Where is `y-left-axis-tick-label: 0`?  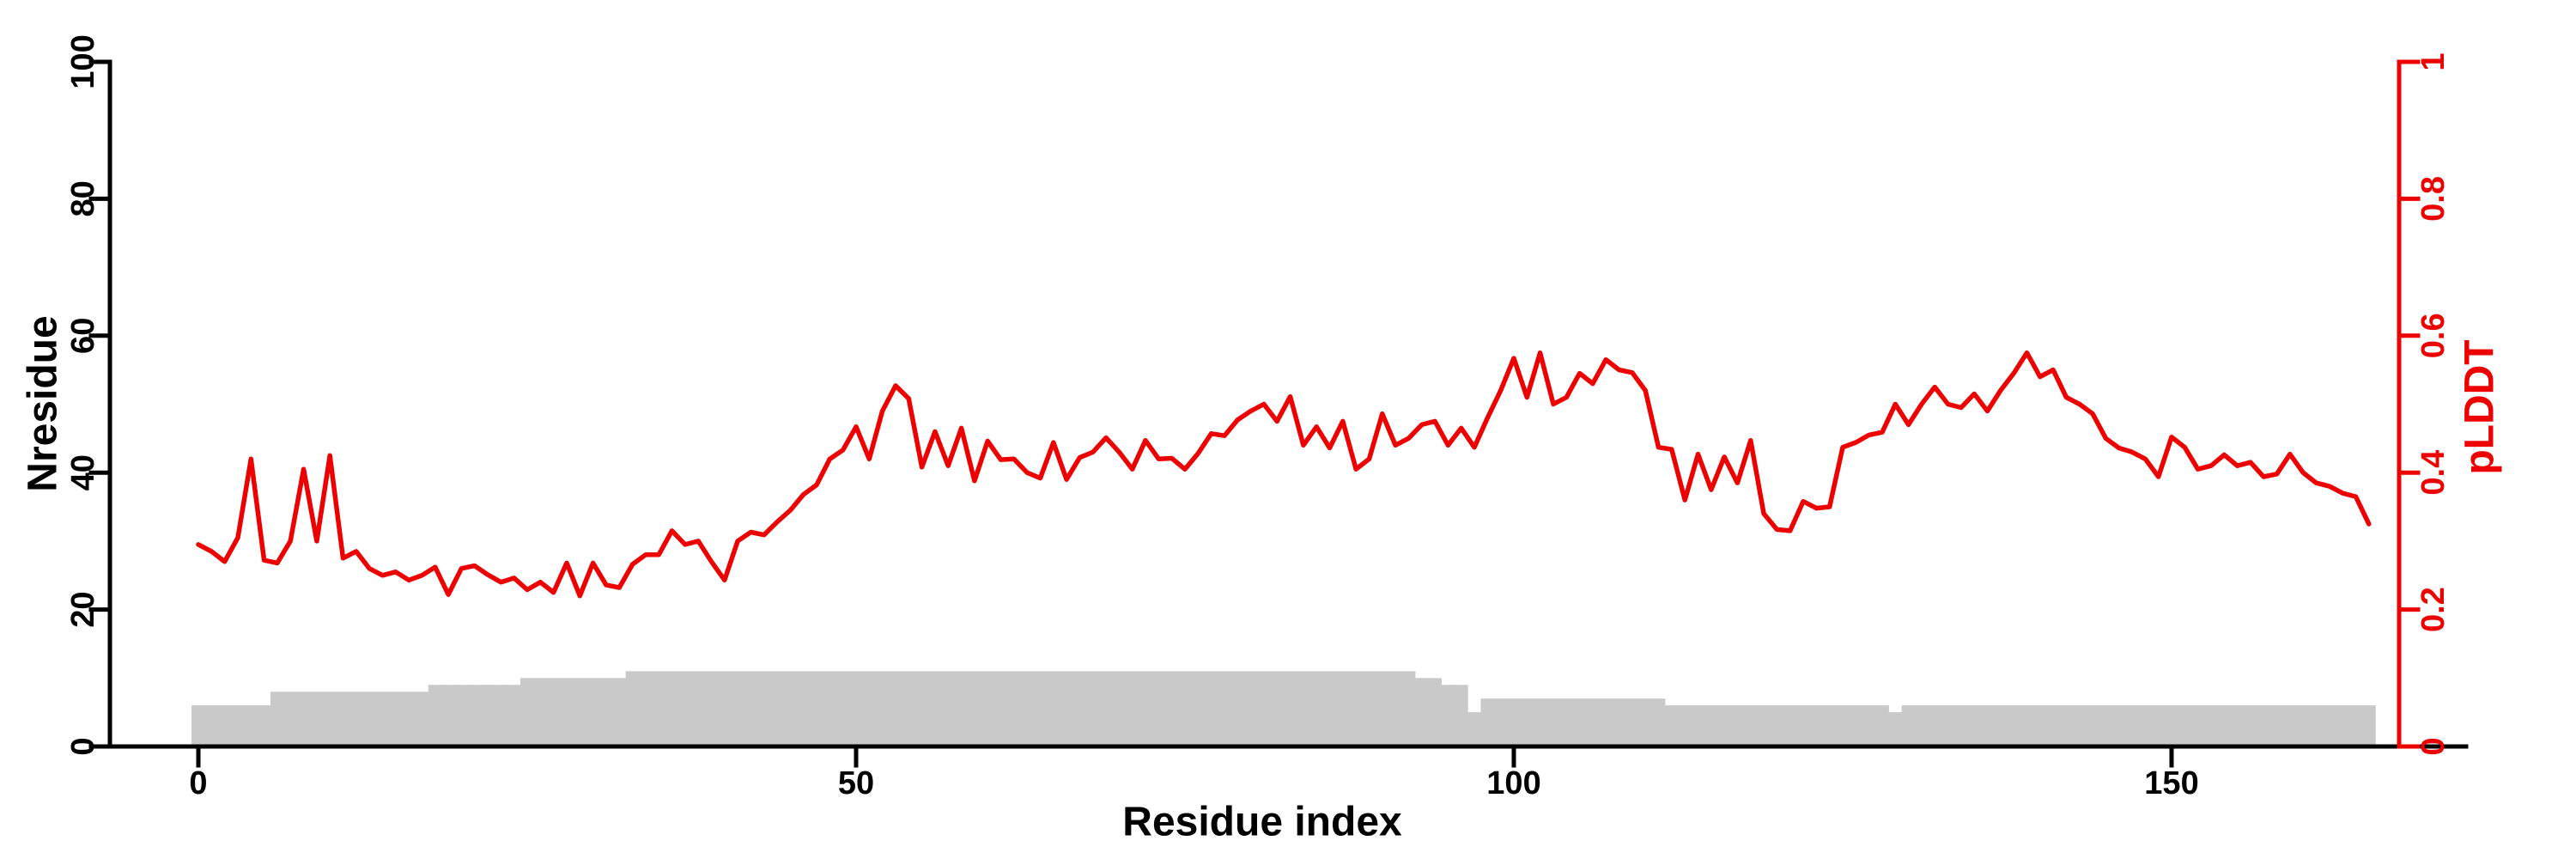 y-left-axis-tick-label: 0 is located at coordinates (83, 746).